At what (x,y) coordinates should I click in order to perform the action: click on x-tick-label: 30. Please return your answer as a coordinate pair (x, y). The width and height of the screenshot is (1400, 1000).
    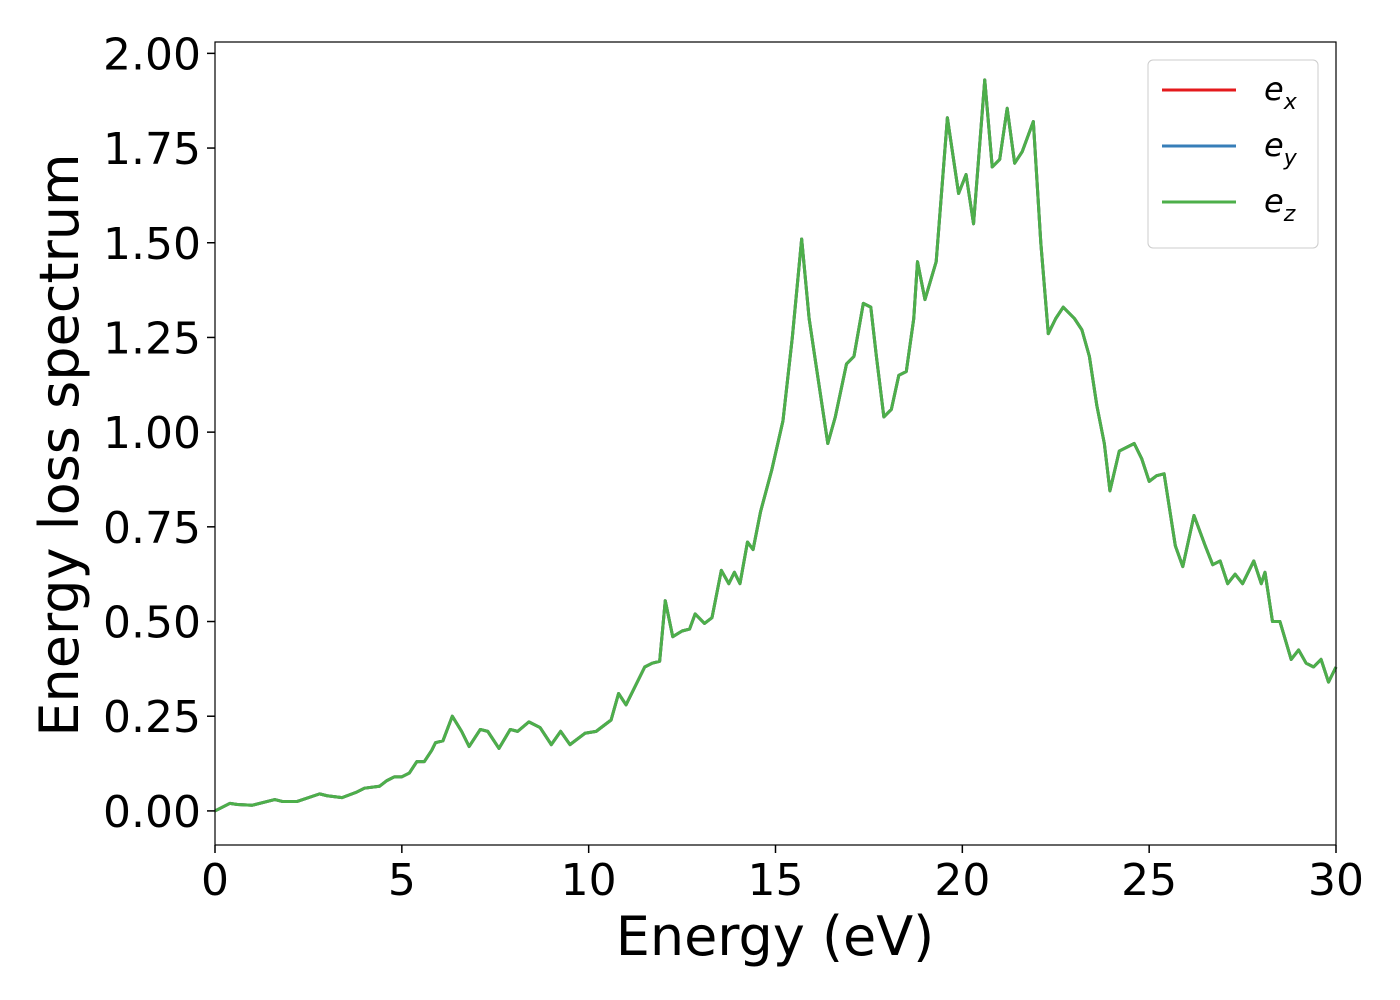
    Looking at the image, I should click on (1336, 880).